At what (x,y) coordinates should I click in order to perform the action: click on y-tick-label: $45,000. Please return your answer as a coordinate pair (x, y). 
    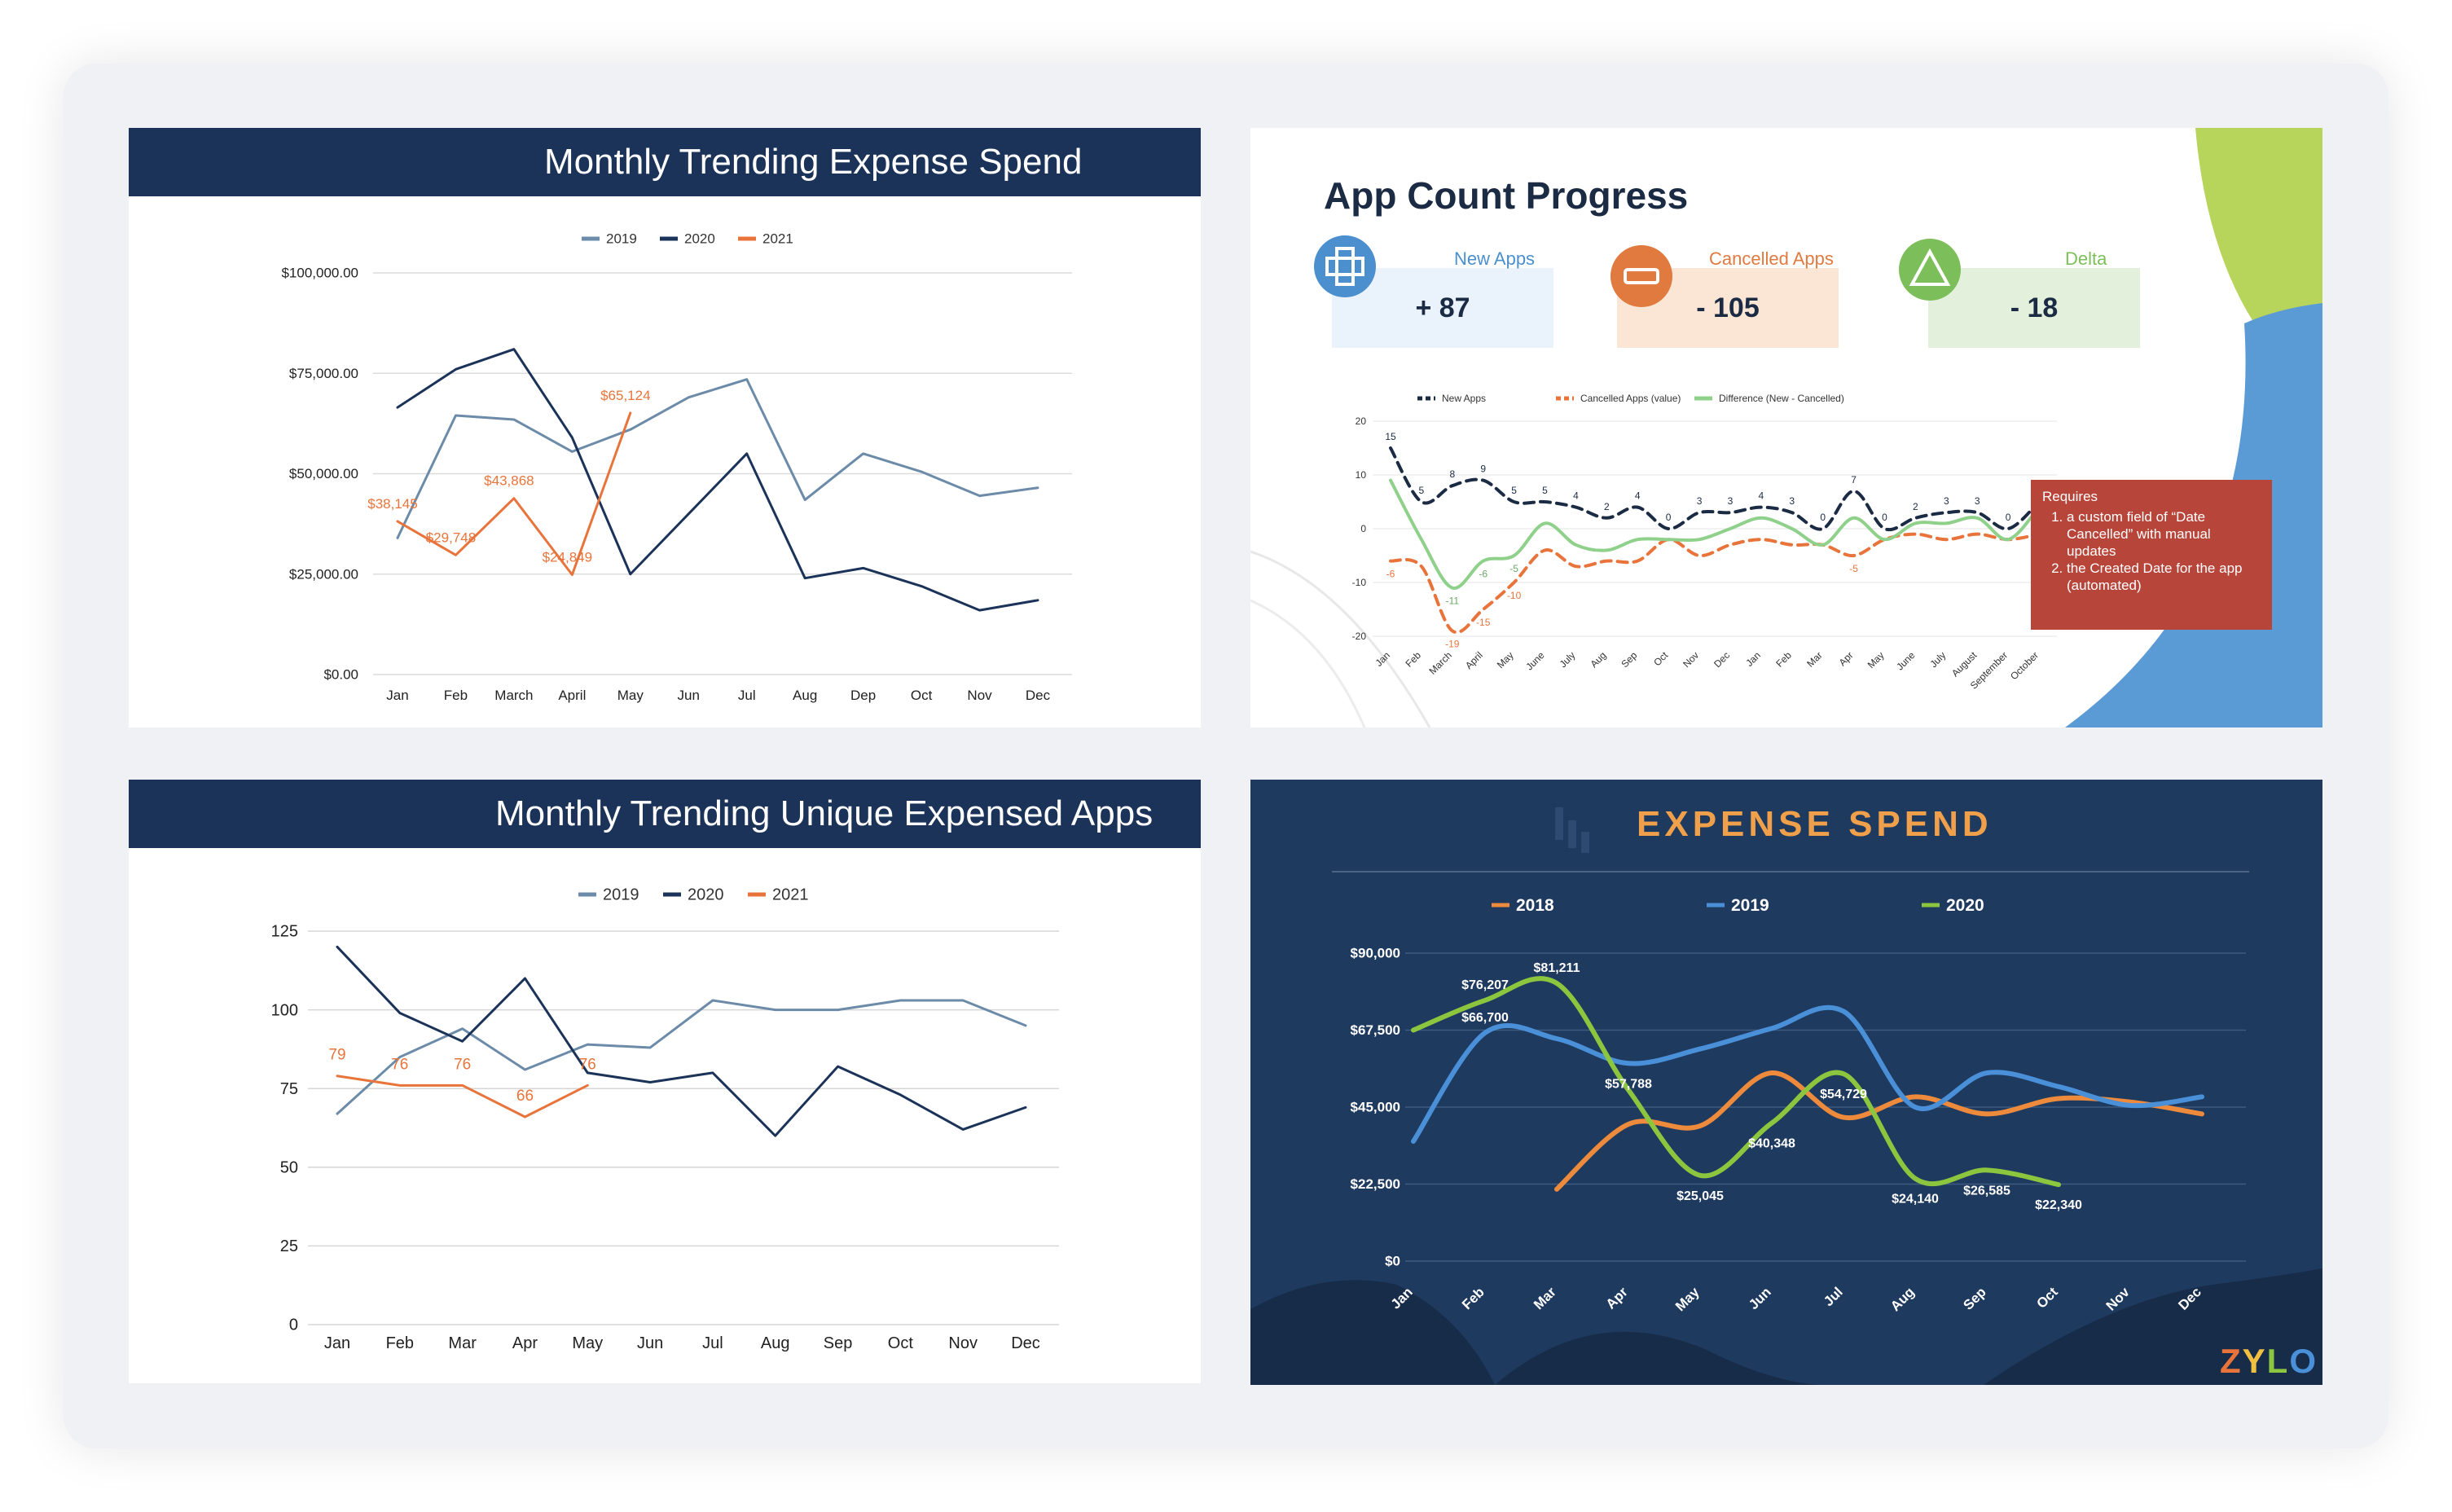
    Looking at the image, I should click on (1375, 1107).